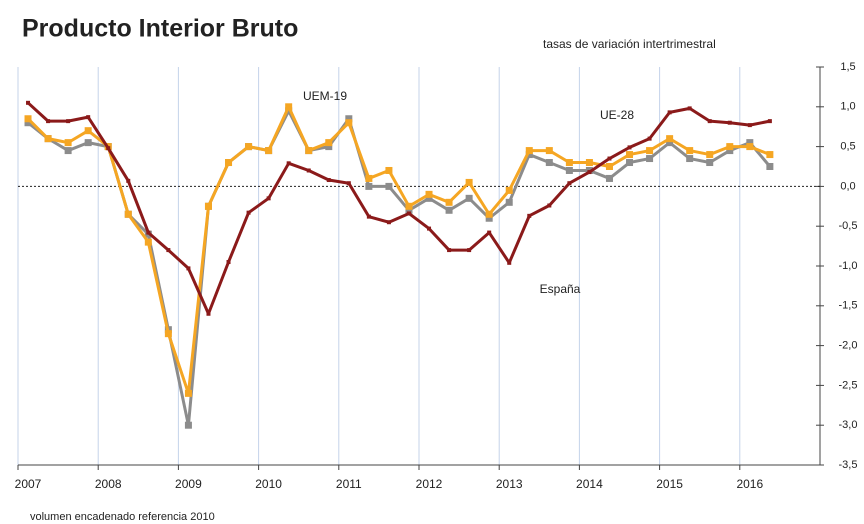 The width and height of the screenshot is (864, 524). Describe the element at coordinates (560, 289) in the screenshot. I see `series-label: España` at that location.